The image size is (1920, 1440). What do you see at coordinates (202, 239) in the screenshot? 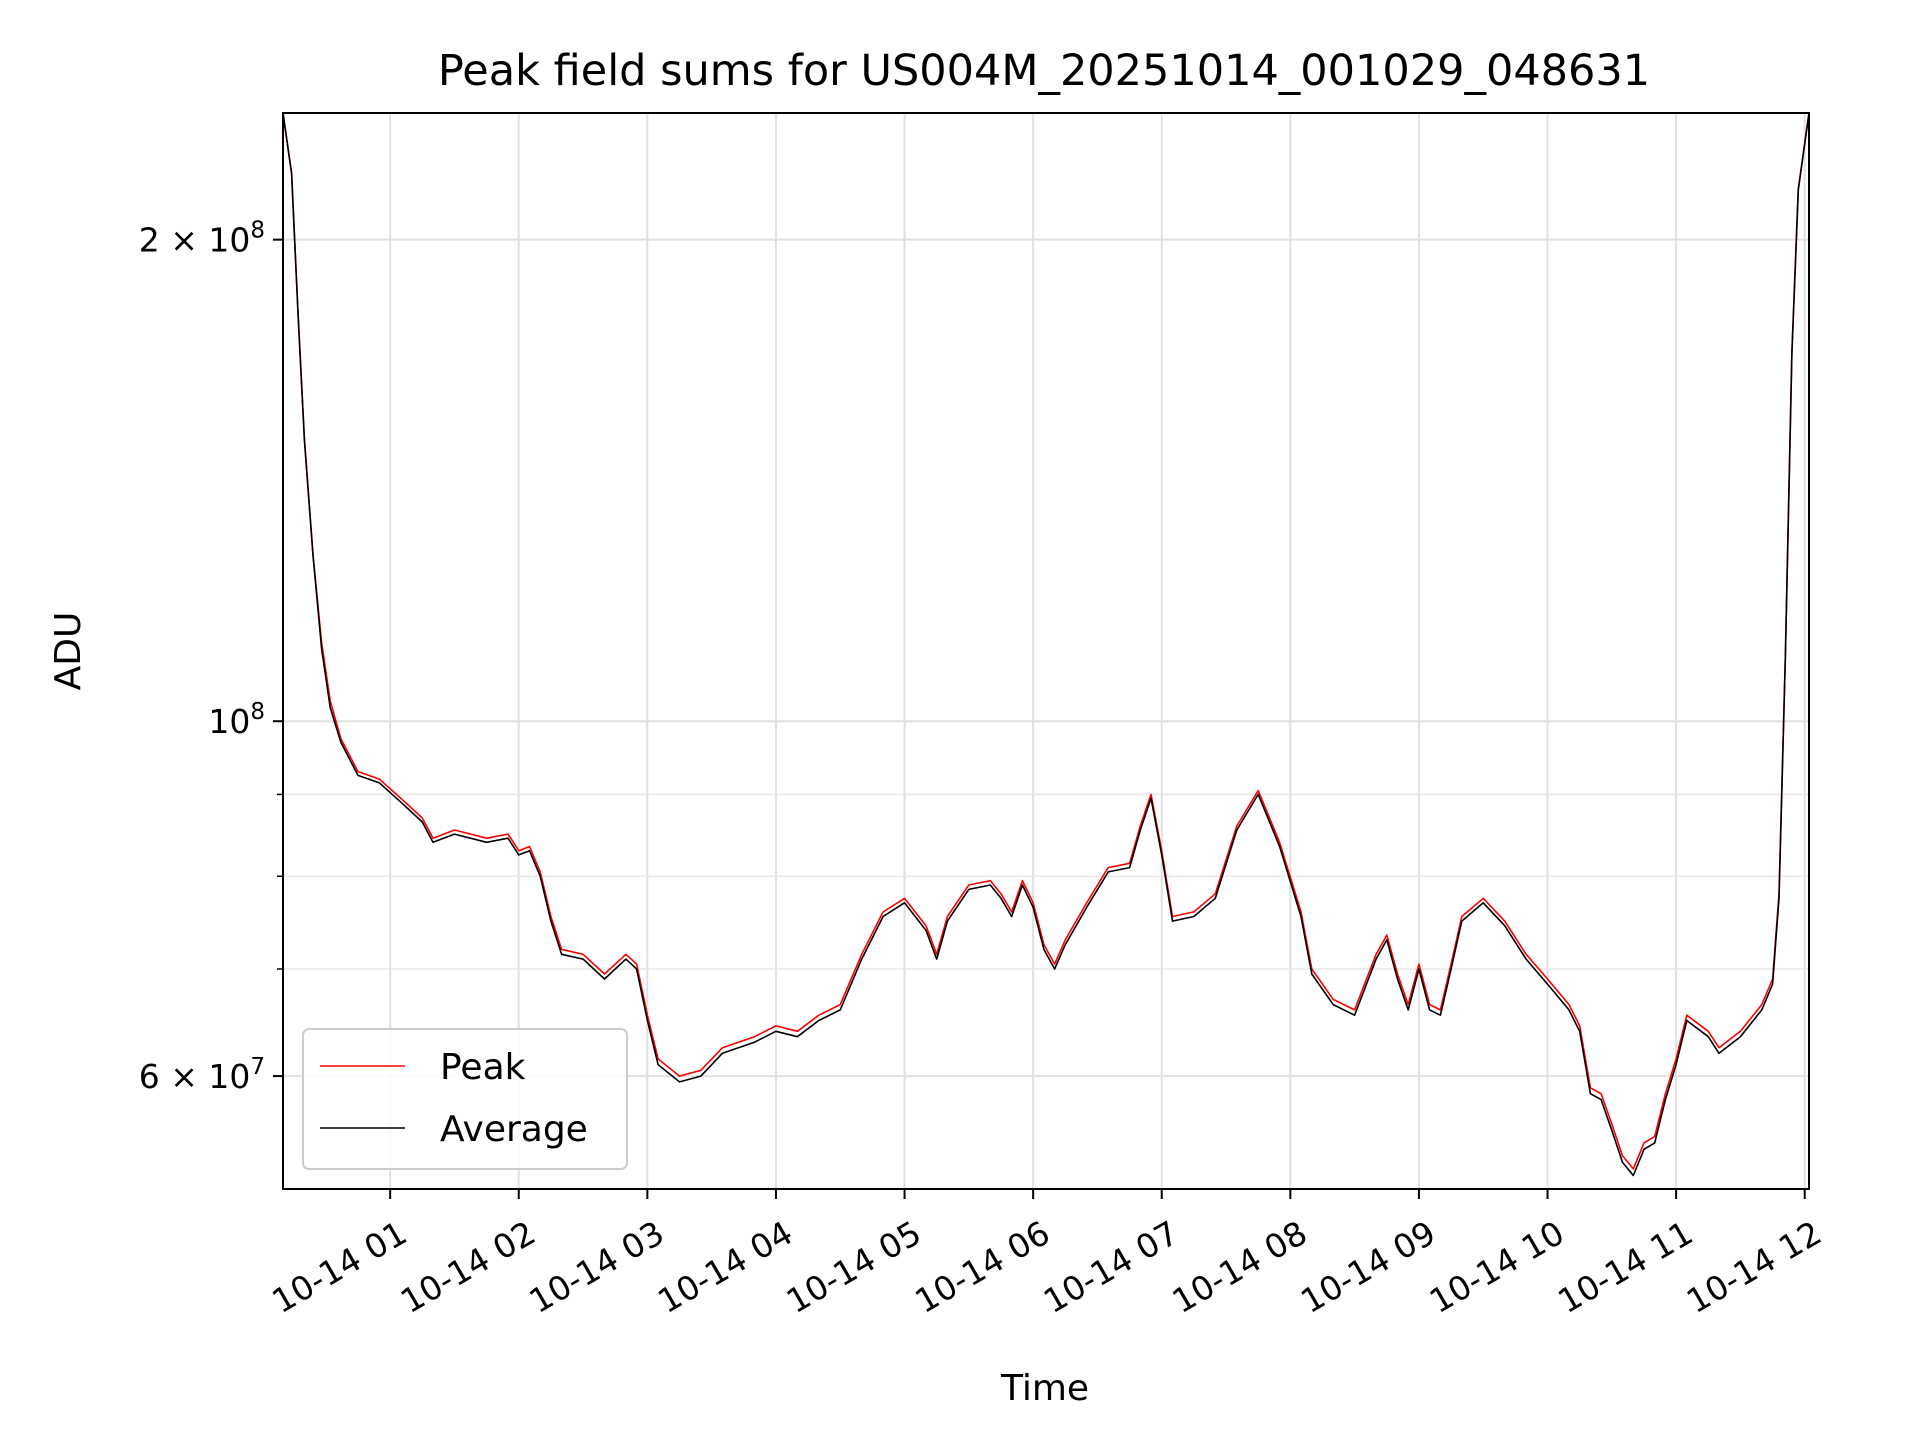
I see `y-tick-label: 2 × 108` at bounding box center [202, 239].